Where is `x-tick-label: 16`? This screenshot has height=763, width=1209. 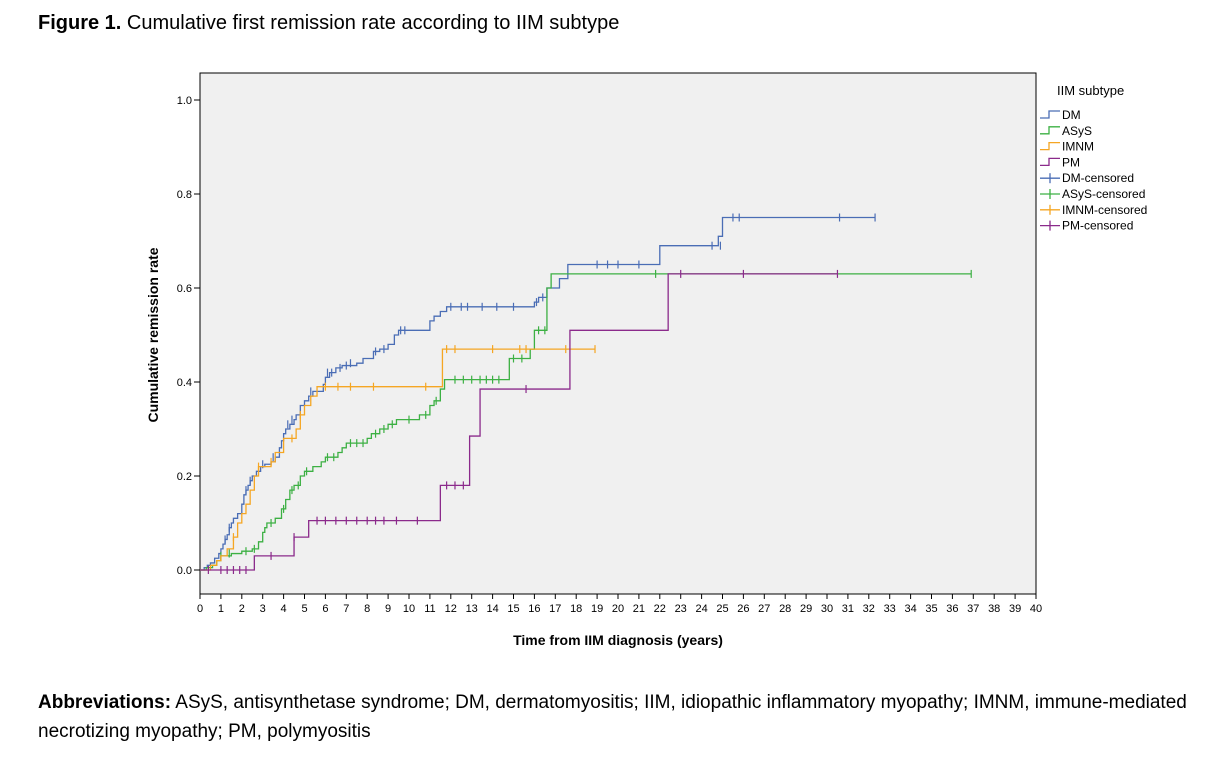
x-tick-label: 16 is located at coordinates (534, 609).